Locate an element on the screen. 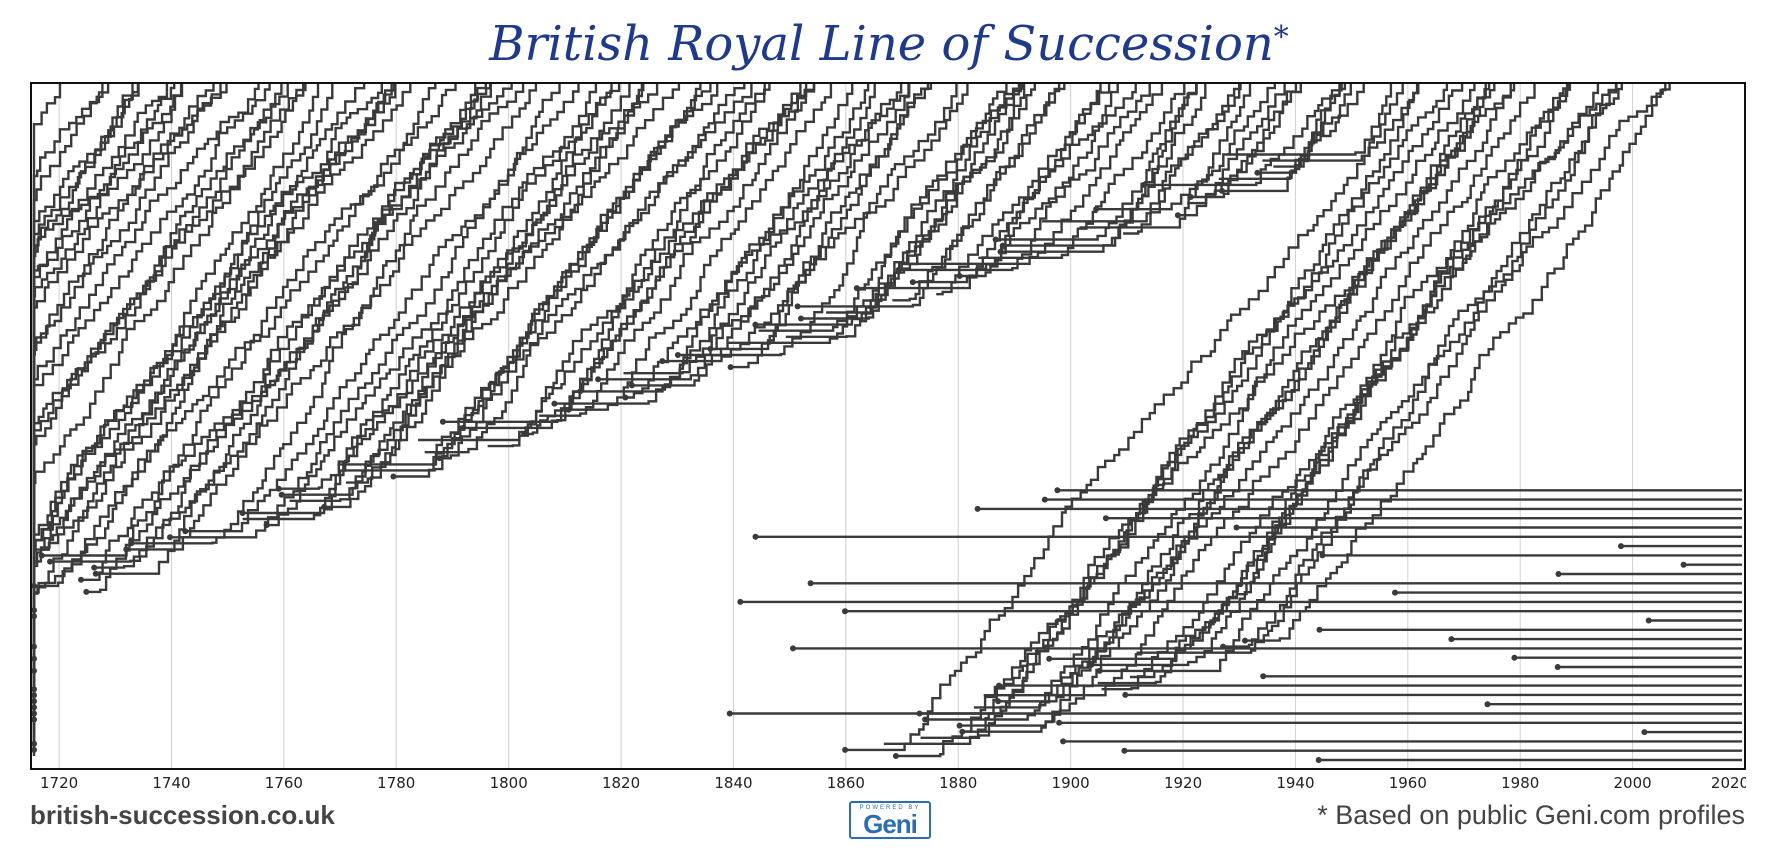 The height and width of the screenshot is (859, 1778). logo-small-text: POWERED BY is located at coordinates (890, 808).